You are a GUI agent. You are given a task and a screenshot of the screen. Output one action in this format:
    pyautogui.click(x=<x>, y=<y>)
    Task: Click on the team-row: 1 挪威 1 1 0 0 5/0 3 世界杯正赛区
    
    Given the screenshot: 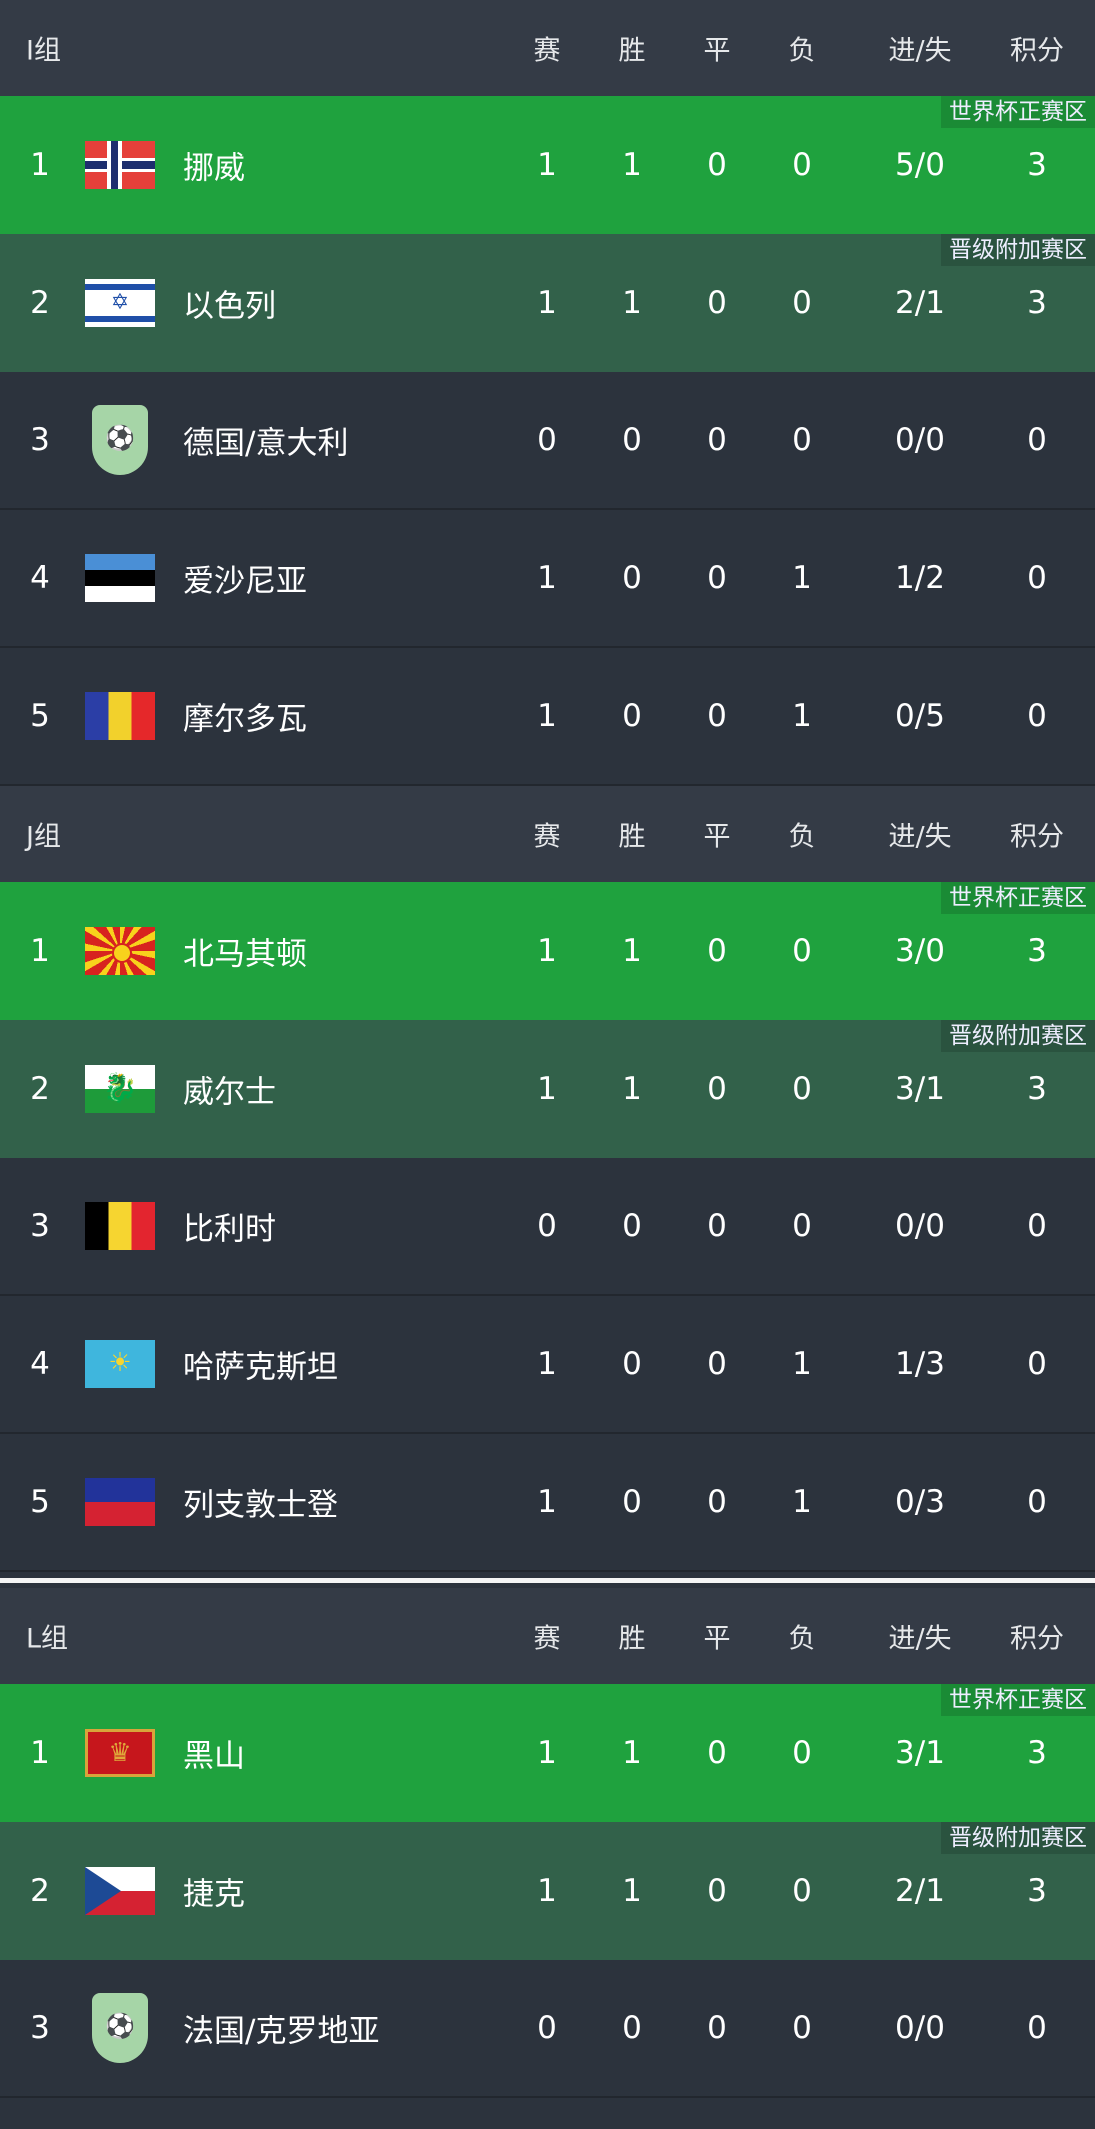 What is the action you would take?
    pyautogui.click(x=547, y=165)
    